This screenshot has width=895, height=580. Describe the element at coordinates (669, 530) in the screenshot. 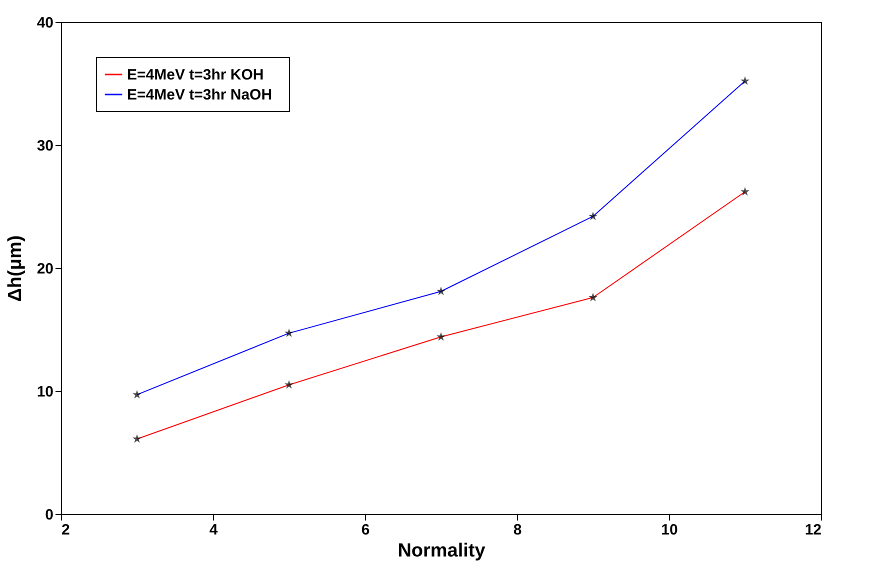

I see `x-tick-label: 10` at that location.